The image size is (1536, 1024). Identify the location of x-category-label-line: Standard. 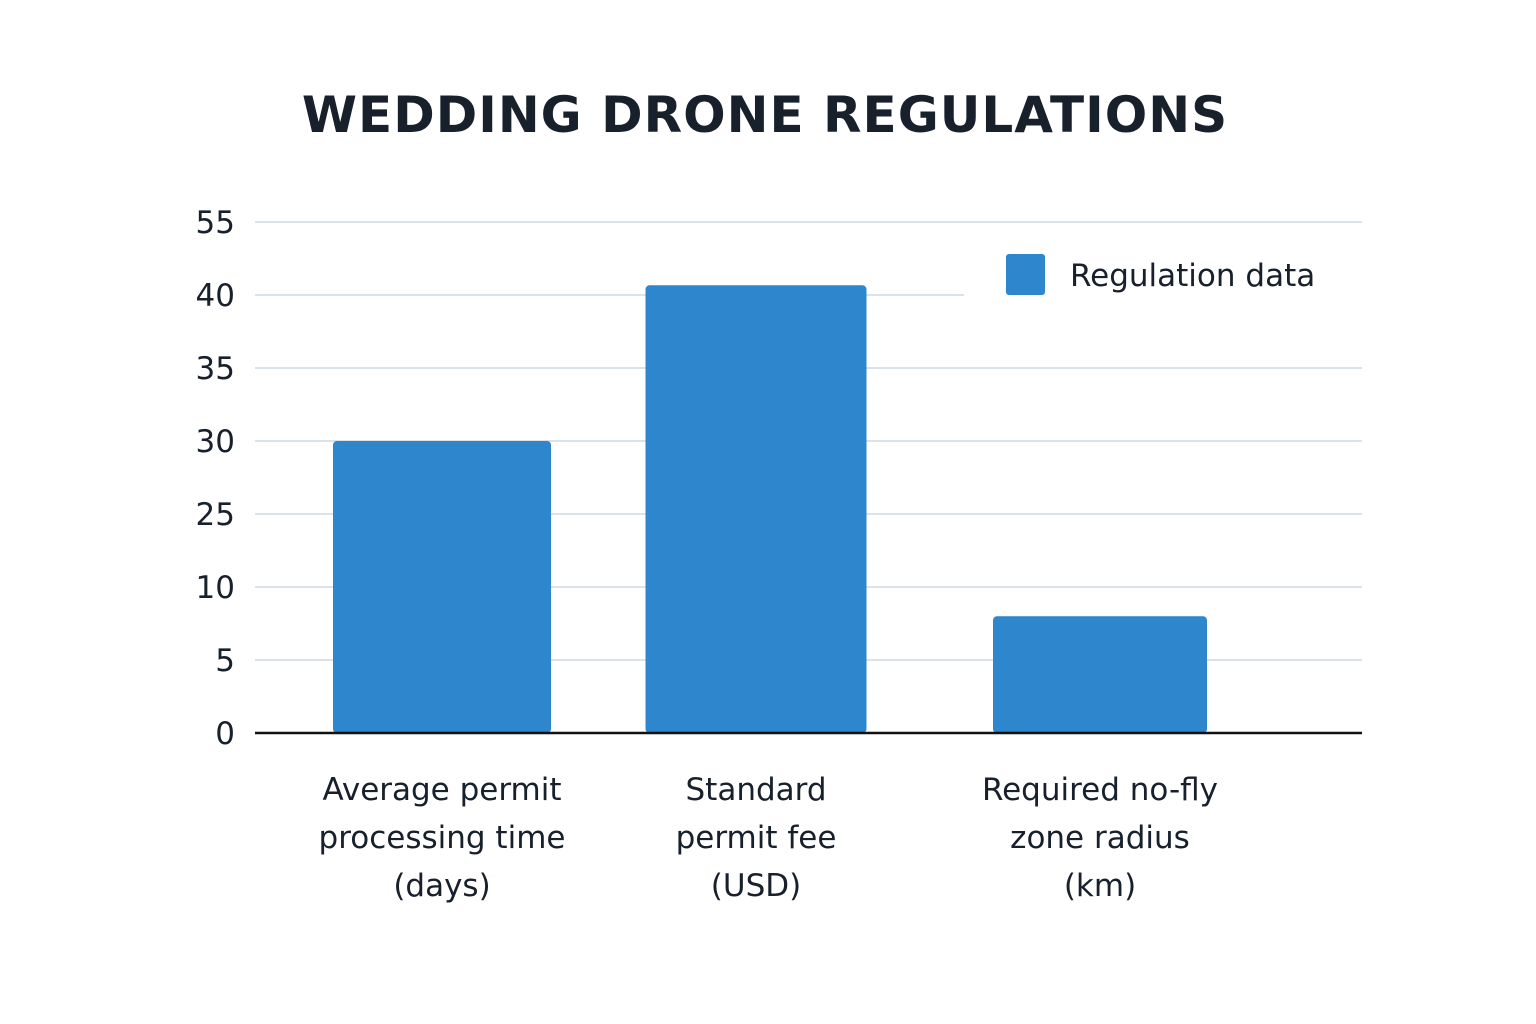
(755, 790).